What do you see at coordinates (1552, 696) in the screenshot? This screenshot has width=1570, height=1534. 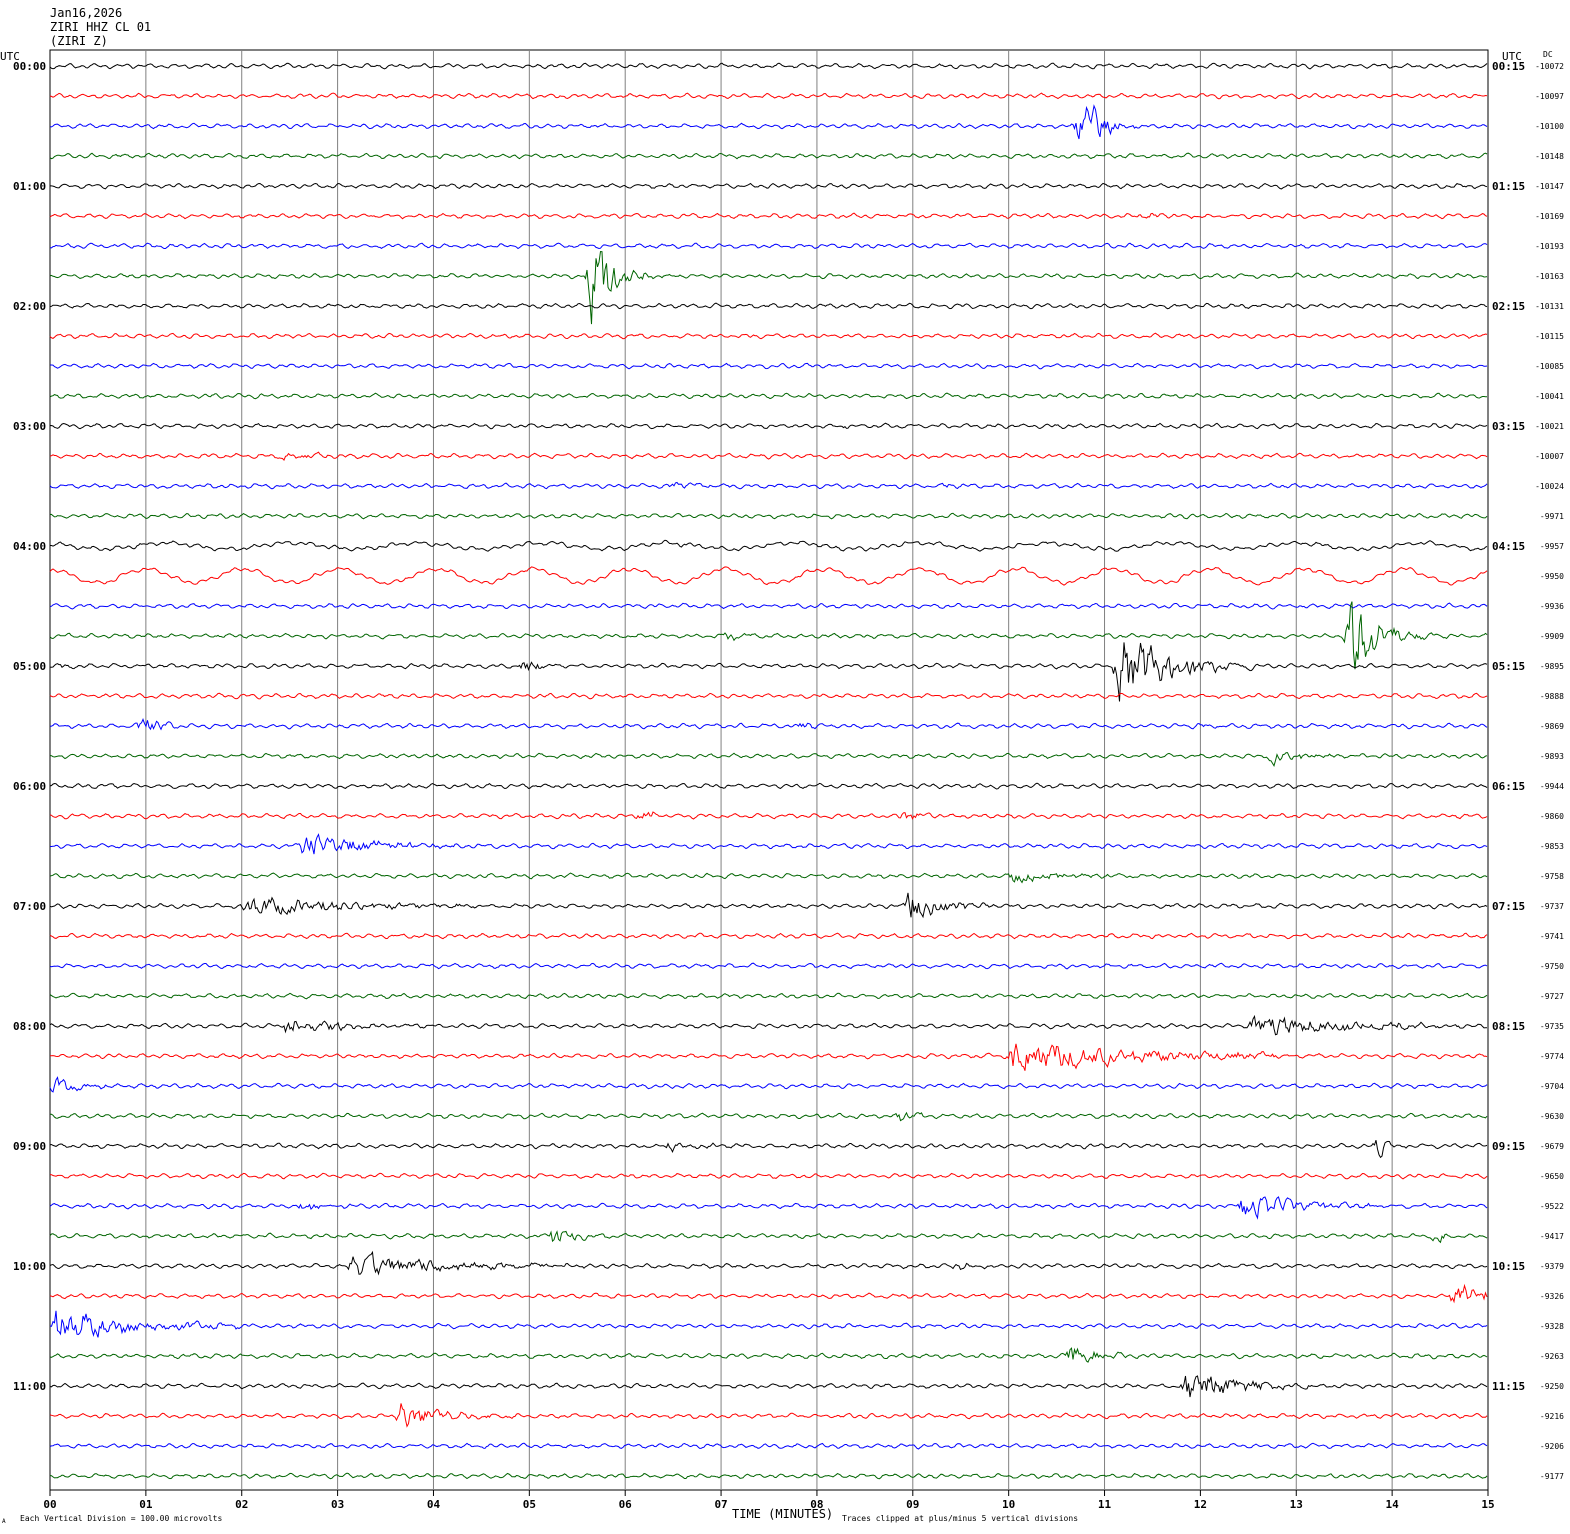 I see `dc-offset-label: -9888` at bounding box center [1552, 696].